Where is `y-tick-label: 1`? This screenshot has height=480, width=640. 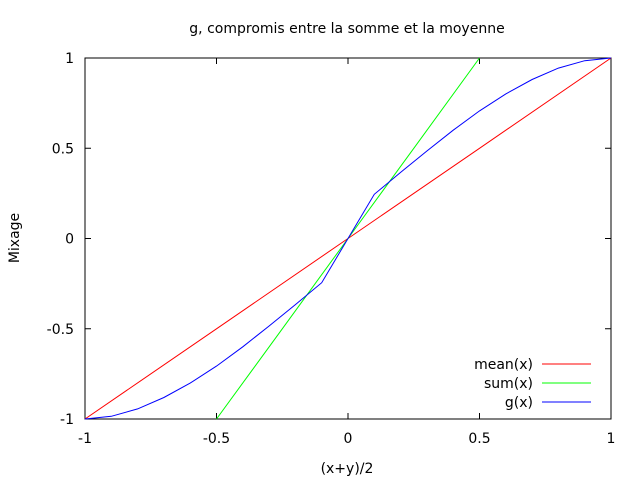
y-tick-label: 1 is located at coordinates (69, 59).